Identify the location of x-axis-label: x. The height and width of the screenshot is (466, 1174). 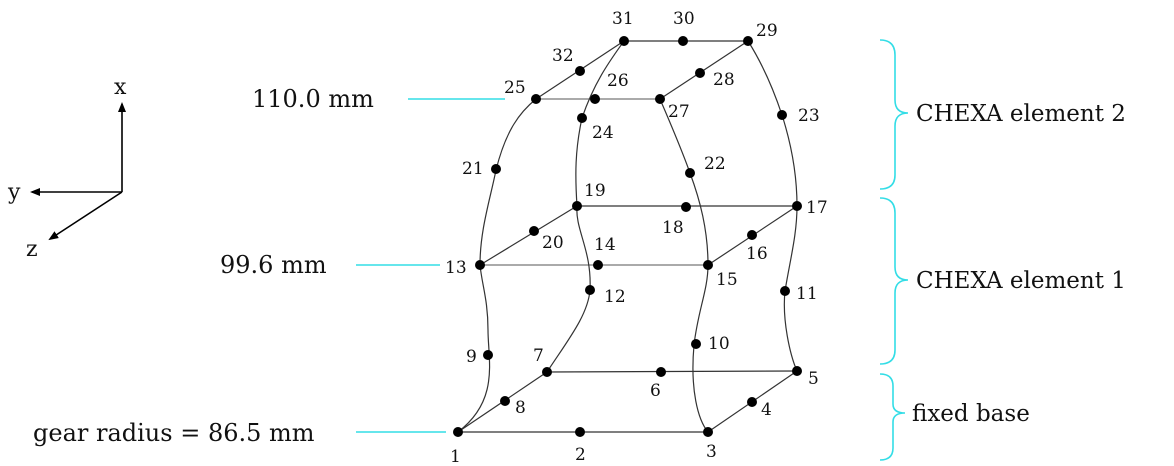
(120, 87).